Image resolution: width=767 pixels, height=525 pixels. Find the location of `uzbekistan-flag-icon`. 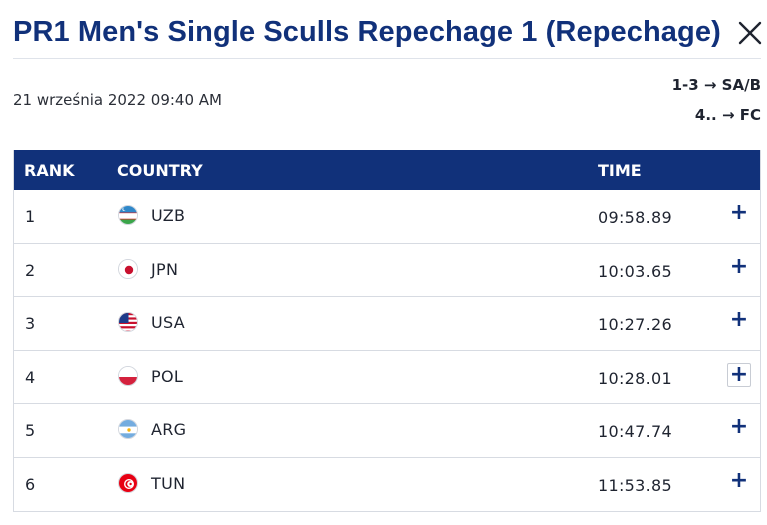

uzbekistan-flag-icon is located at coordinates (128, 215).